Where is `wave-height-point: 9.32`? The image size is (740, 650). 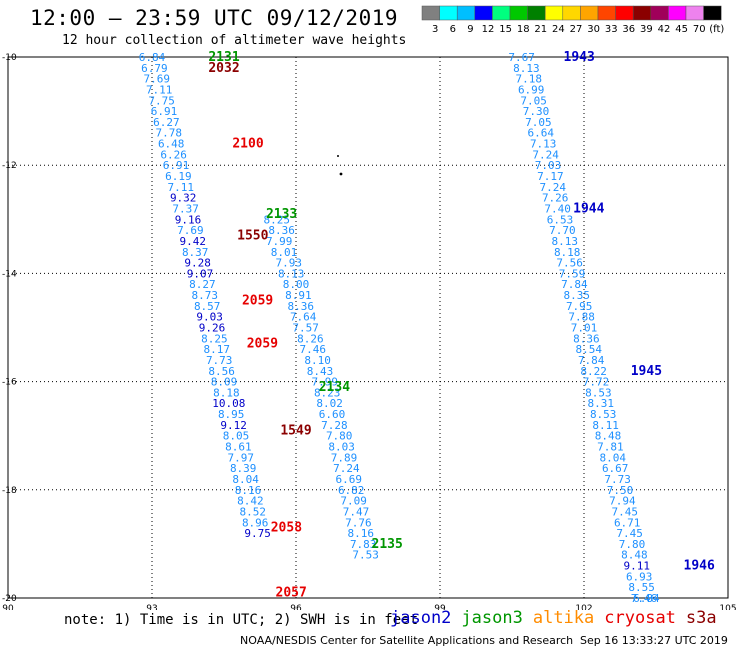 wave-height-point: 9.32 is located at coordinates (183, 198).